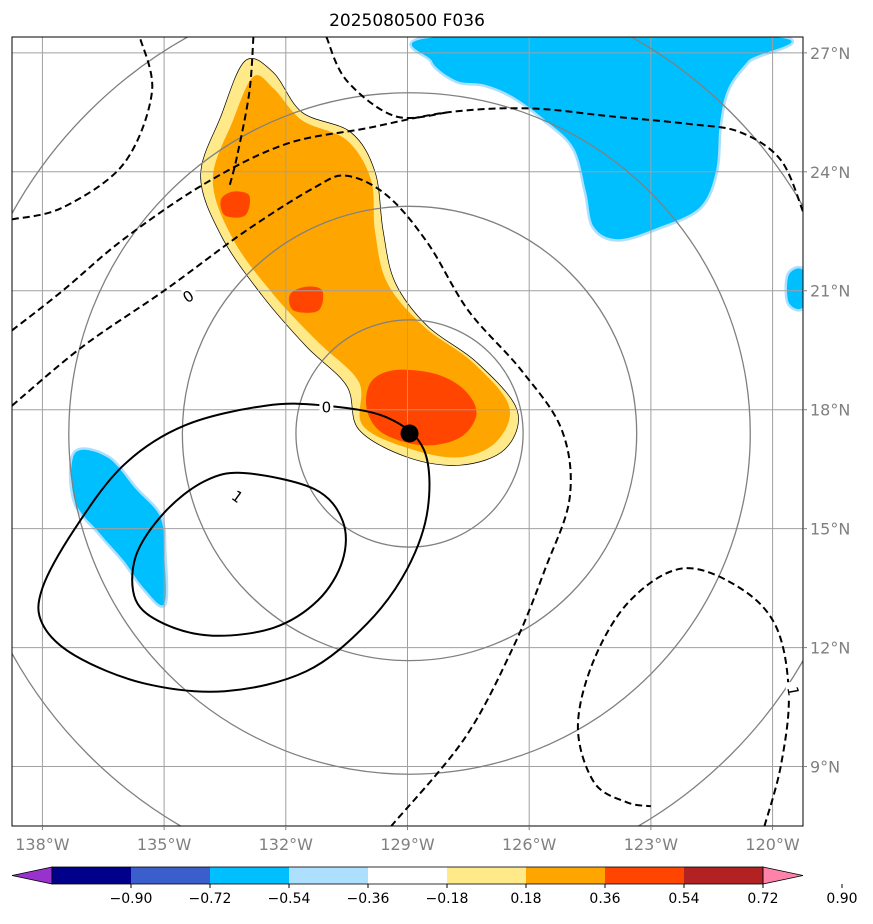  What do you see at coordinates (32, 875) in the screenshot?
I see `colorbar-extend-low` at bounding box center [32, 875].